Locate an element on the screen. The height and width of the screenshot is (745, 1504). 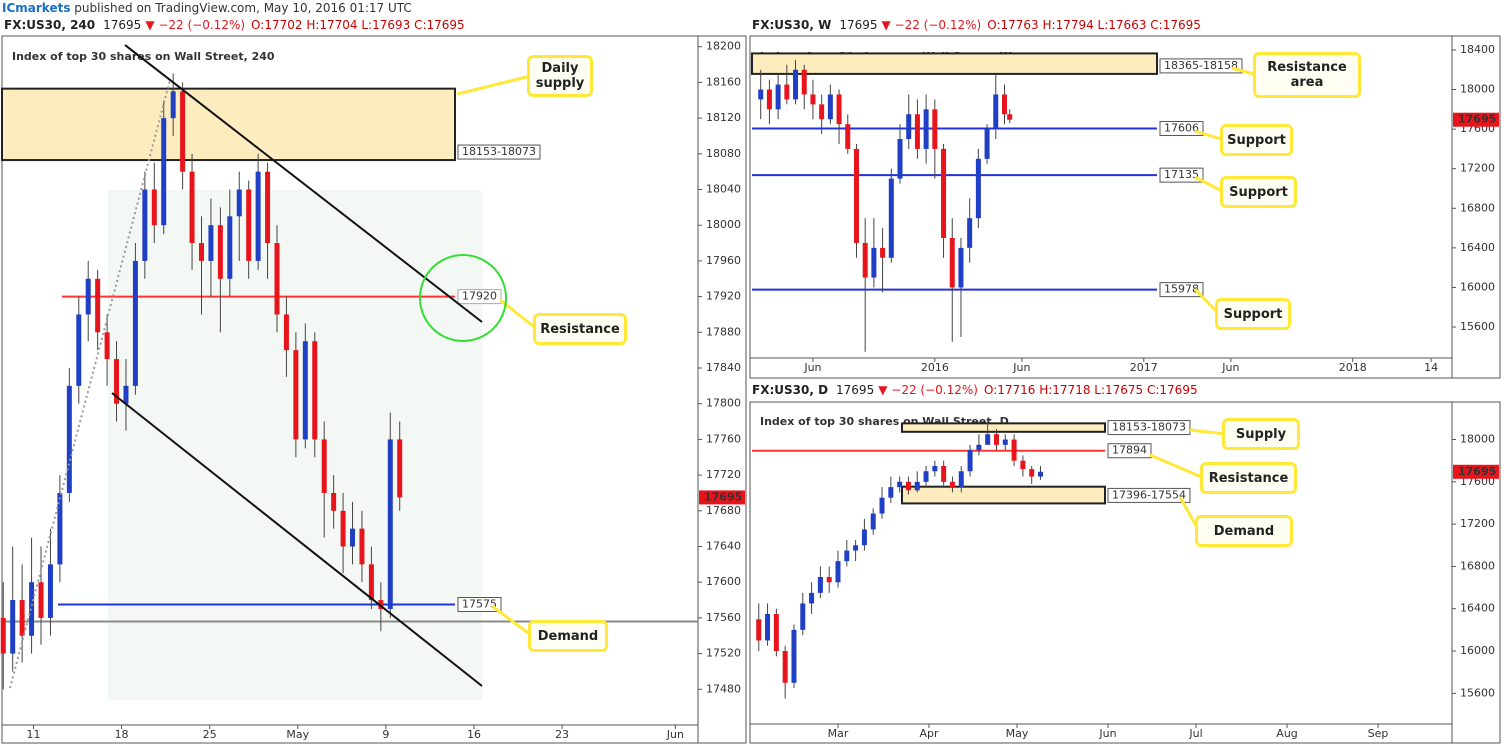
y-tick-label: 17520 is located at coordinates (723, 653).